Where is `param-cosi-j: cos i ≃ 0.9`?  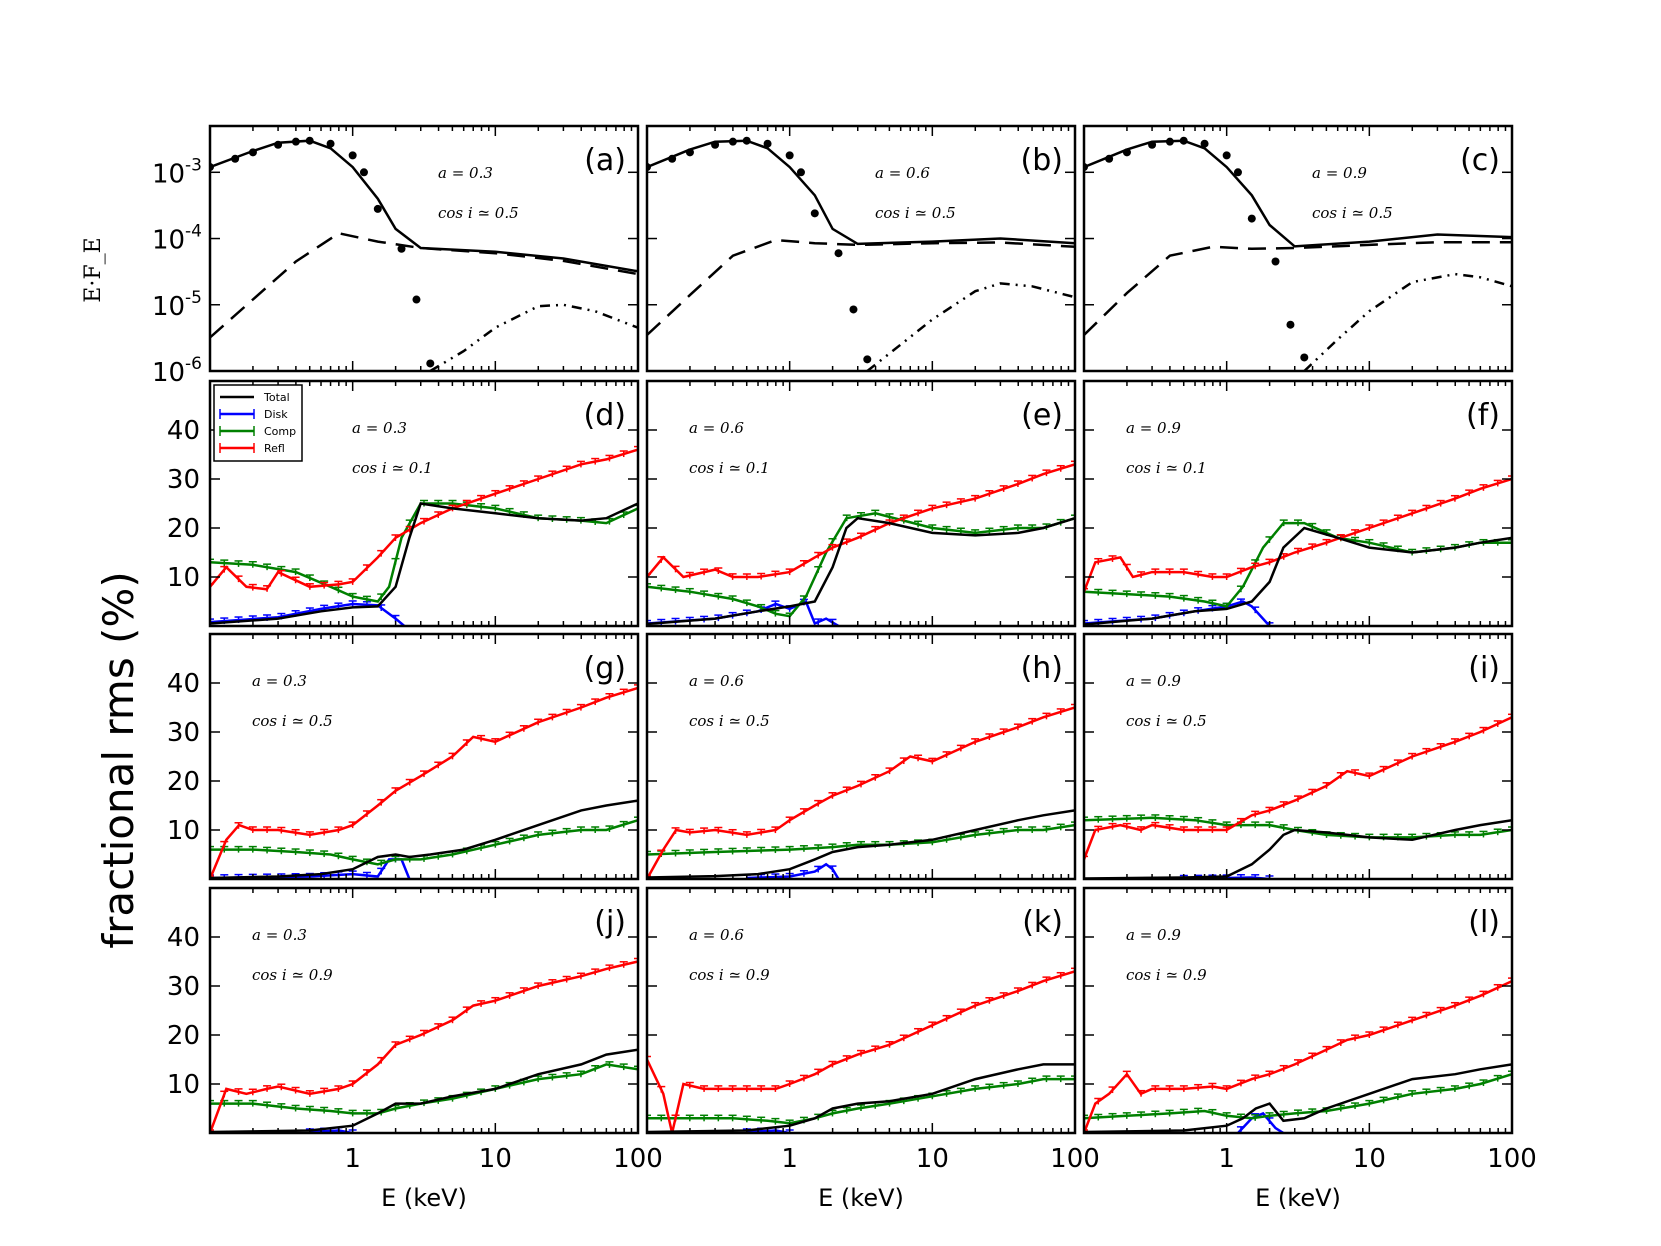 param-cosi-j: cos i ≃ 0.9 is located at coordinates (292, 975).